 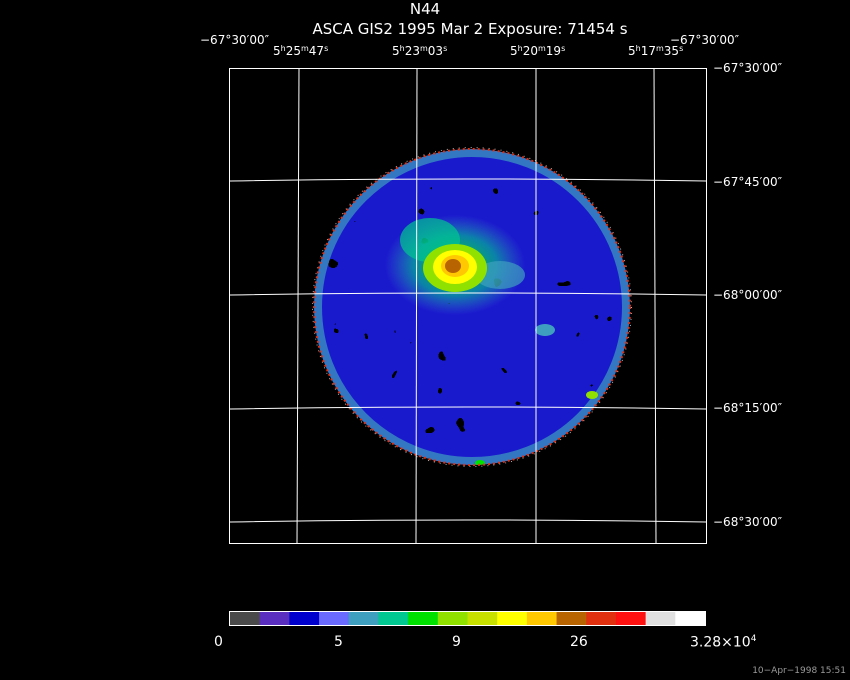 I want to click on image-title: N44, so click(x=425, y=9).